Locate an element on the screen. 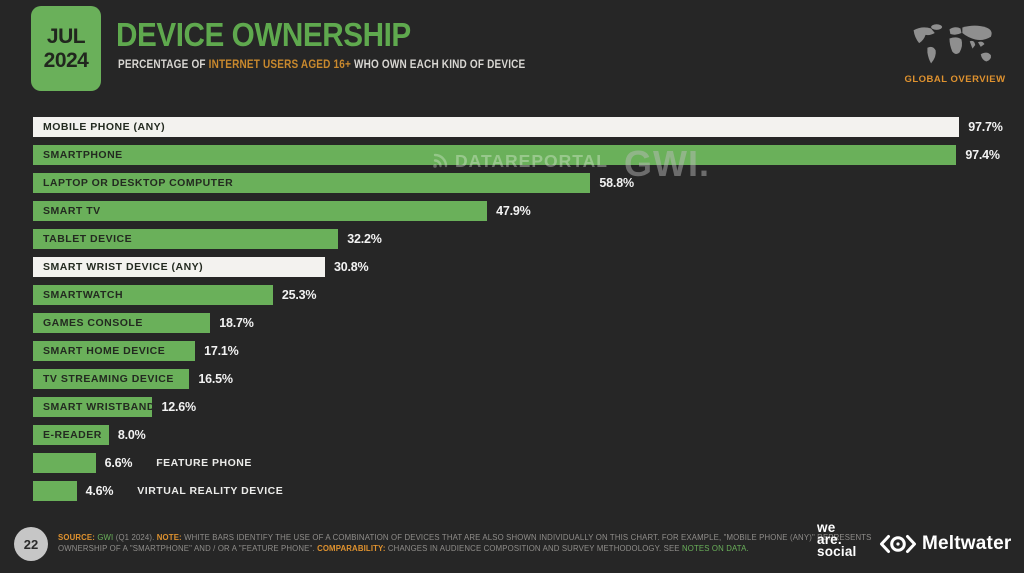 This screenshot has height=573, width=1024. page-title: DEVICE OWNERSHIP is located at coordinates (263, 34).